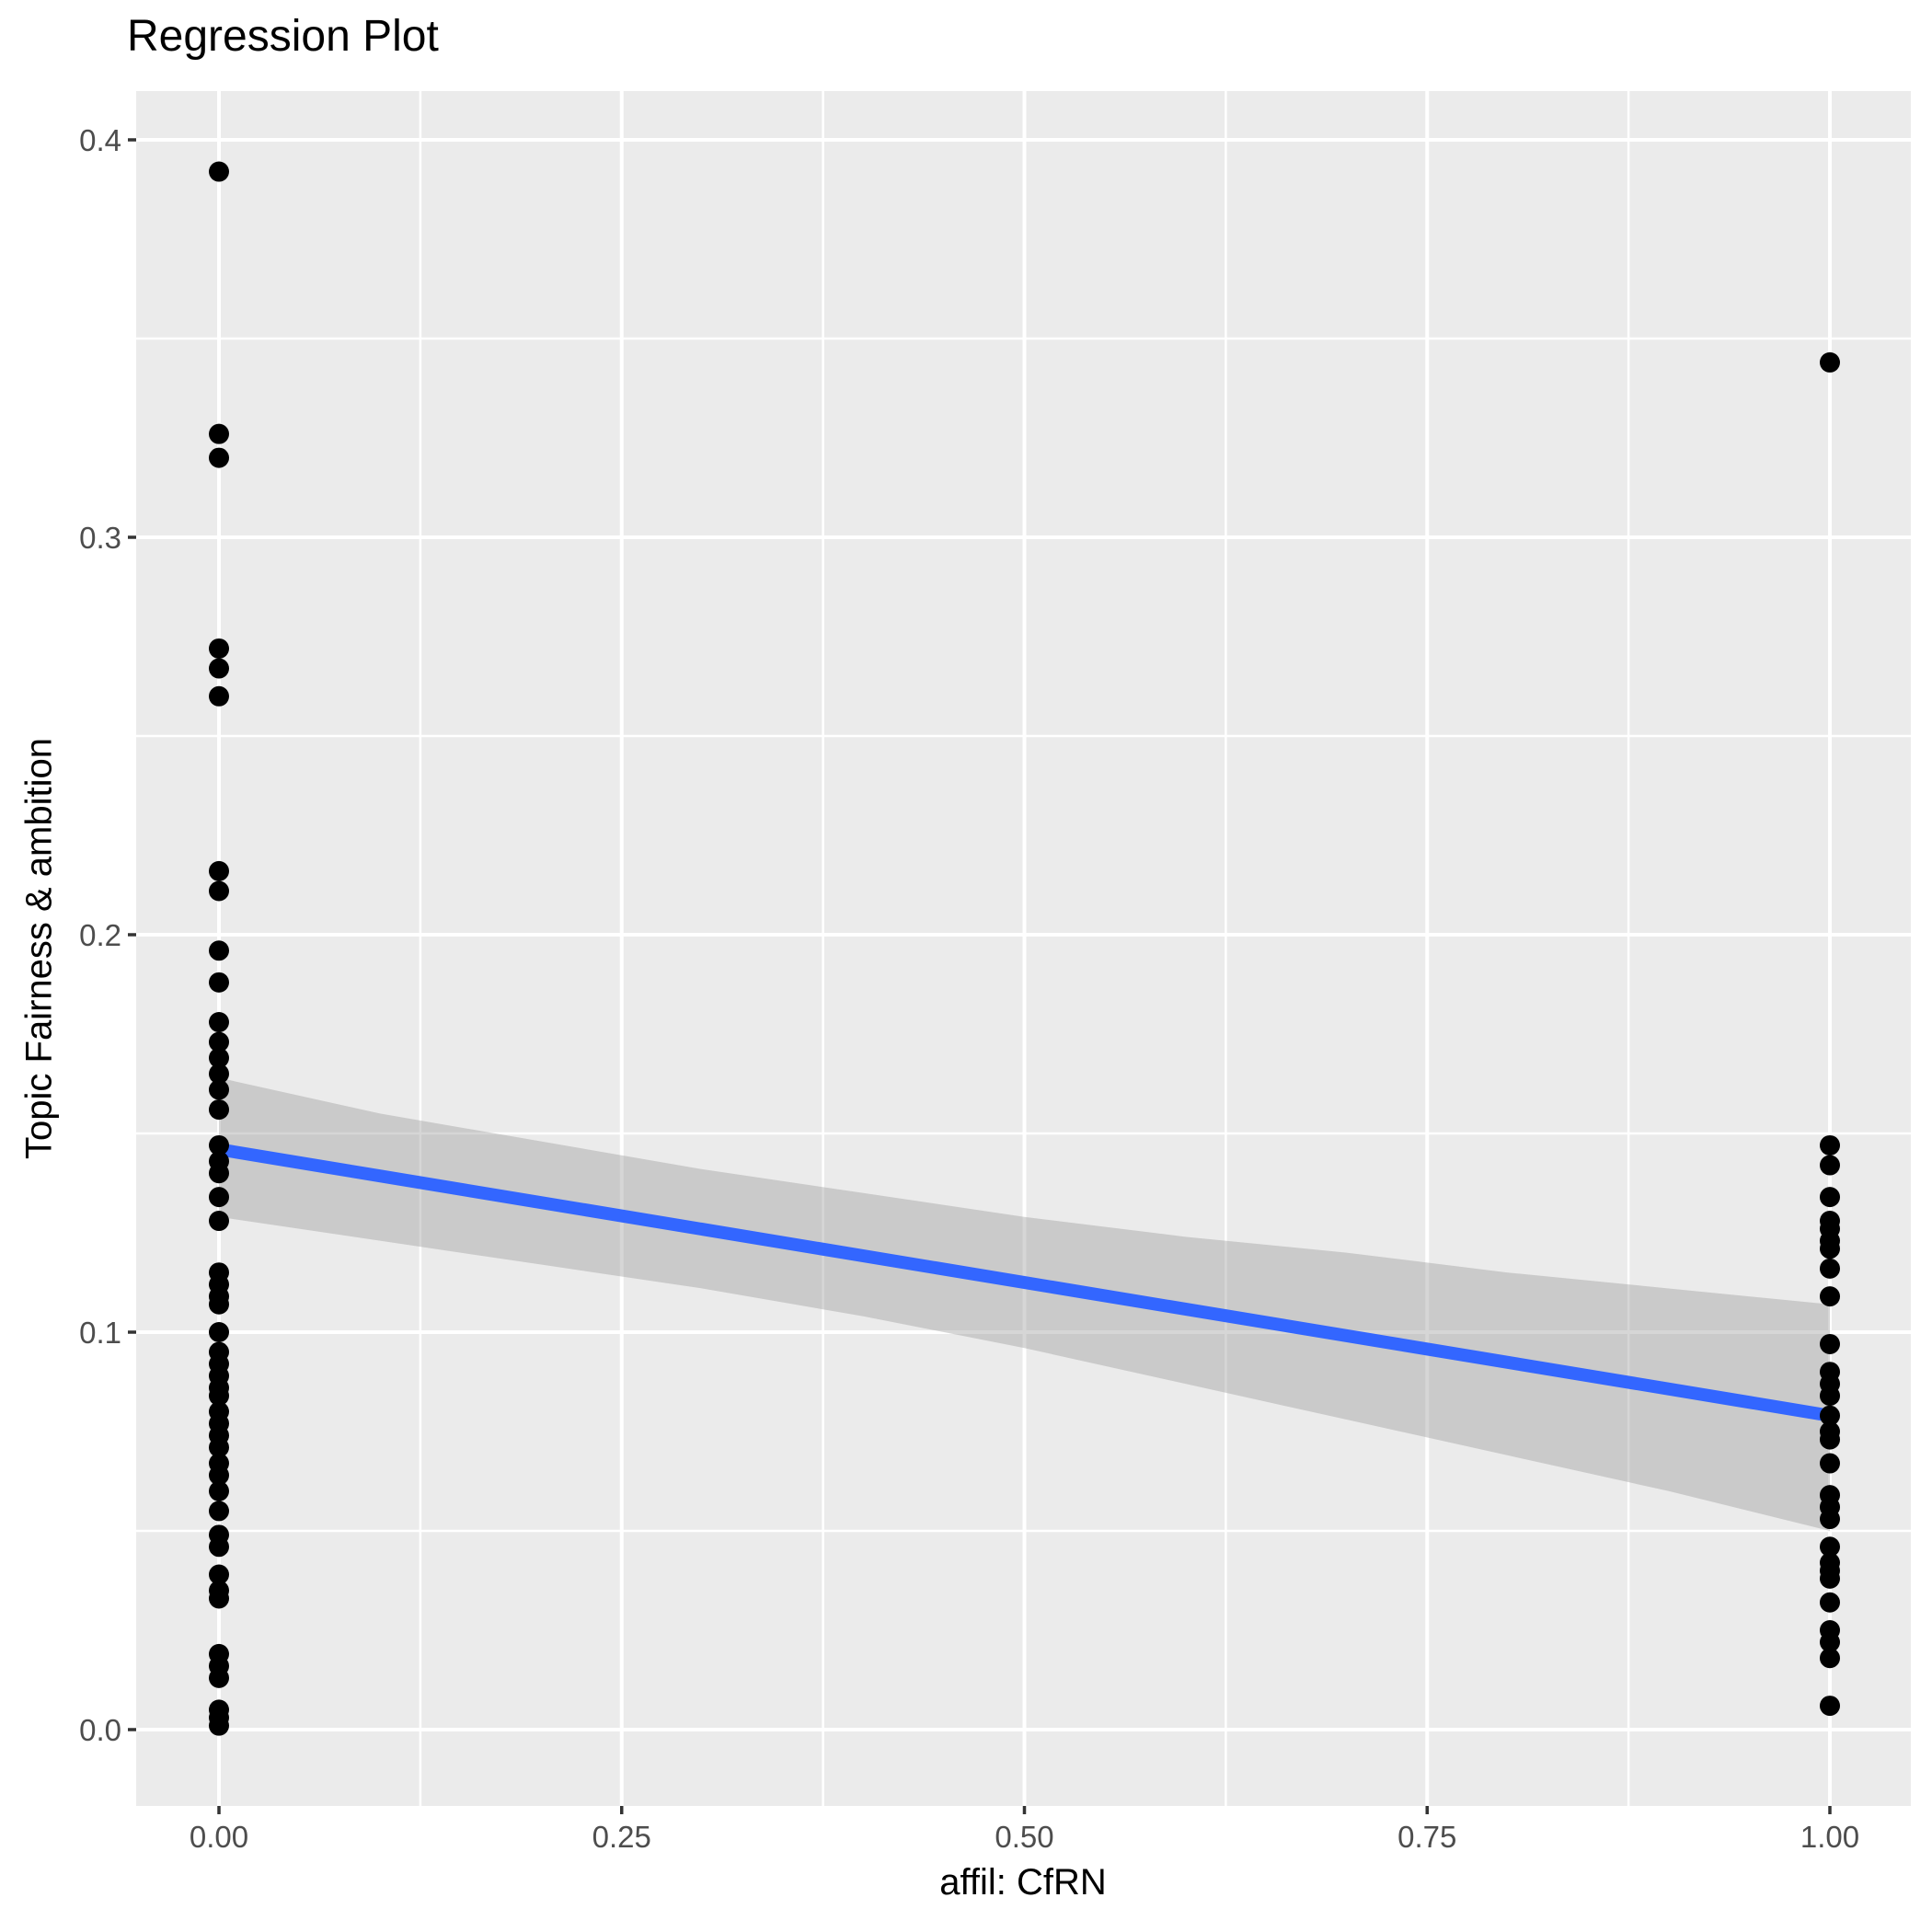 This screenshot has height=1932, width=1932. What do you see at coordinates (1024, 1282) in the screenshot?
I see `regression-line` at bounding box center [1024, 1282].